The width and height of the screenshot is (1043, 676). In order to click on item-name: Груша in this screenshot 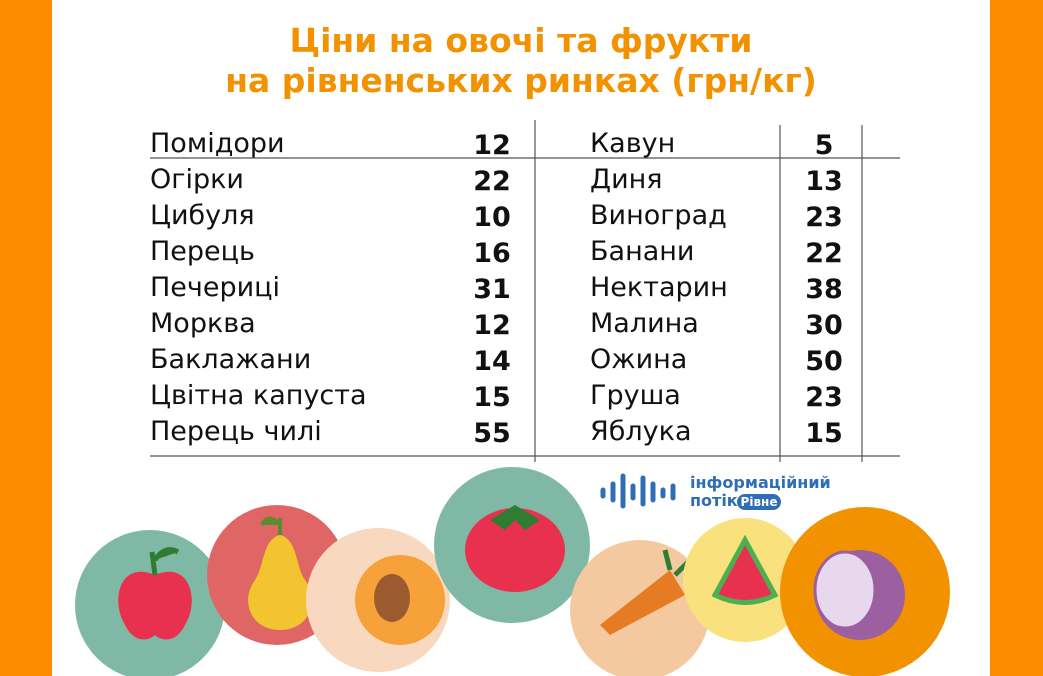, I will do `click(635, 395)`.